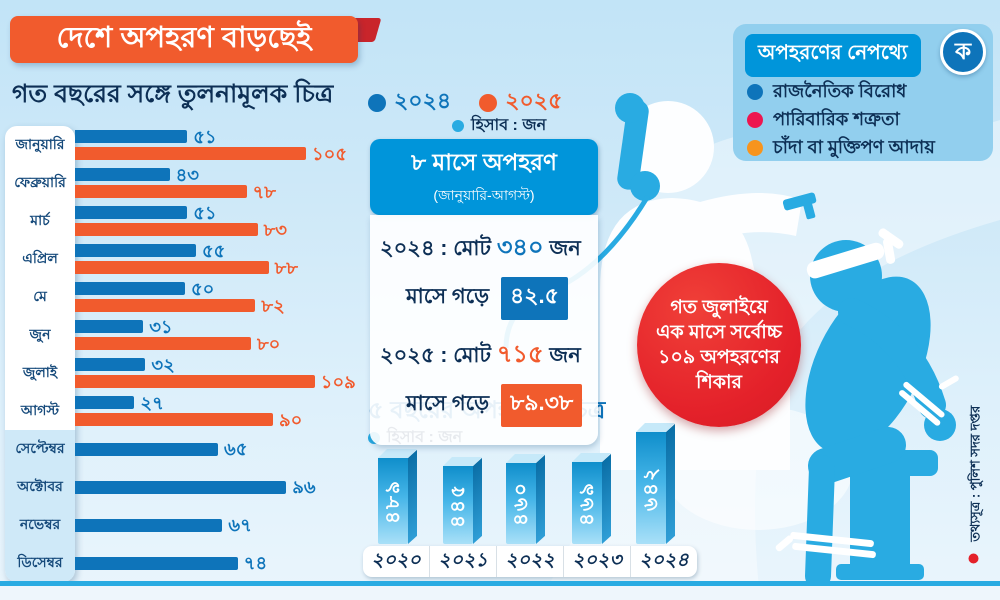  I want to click on month-row: মার্চ ৫১ ৮৩, so click(220, 221).